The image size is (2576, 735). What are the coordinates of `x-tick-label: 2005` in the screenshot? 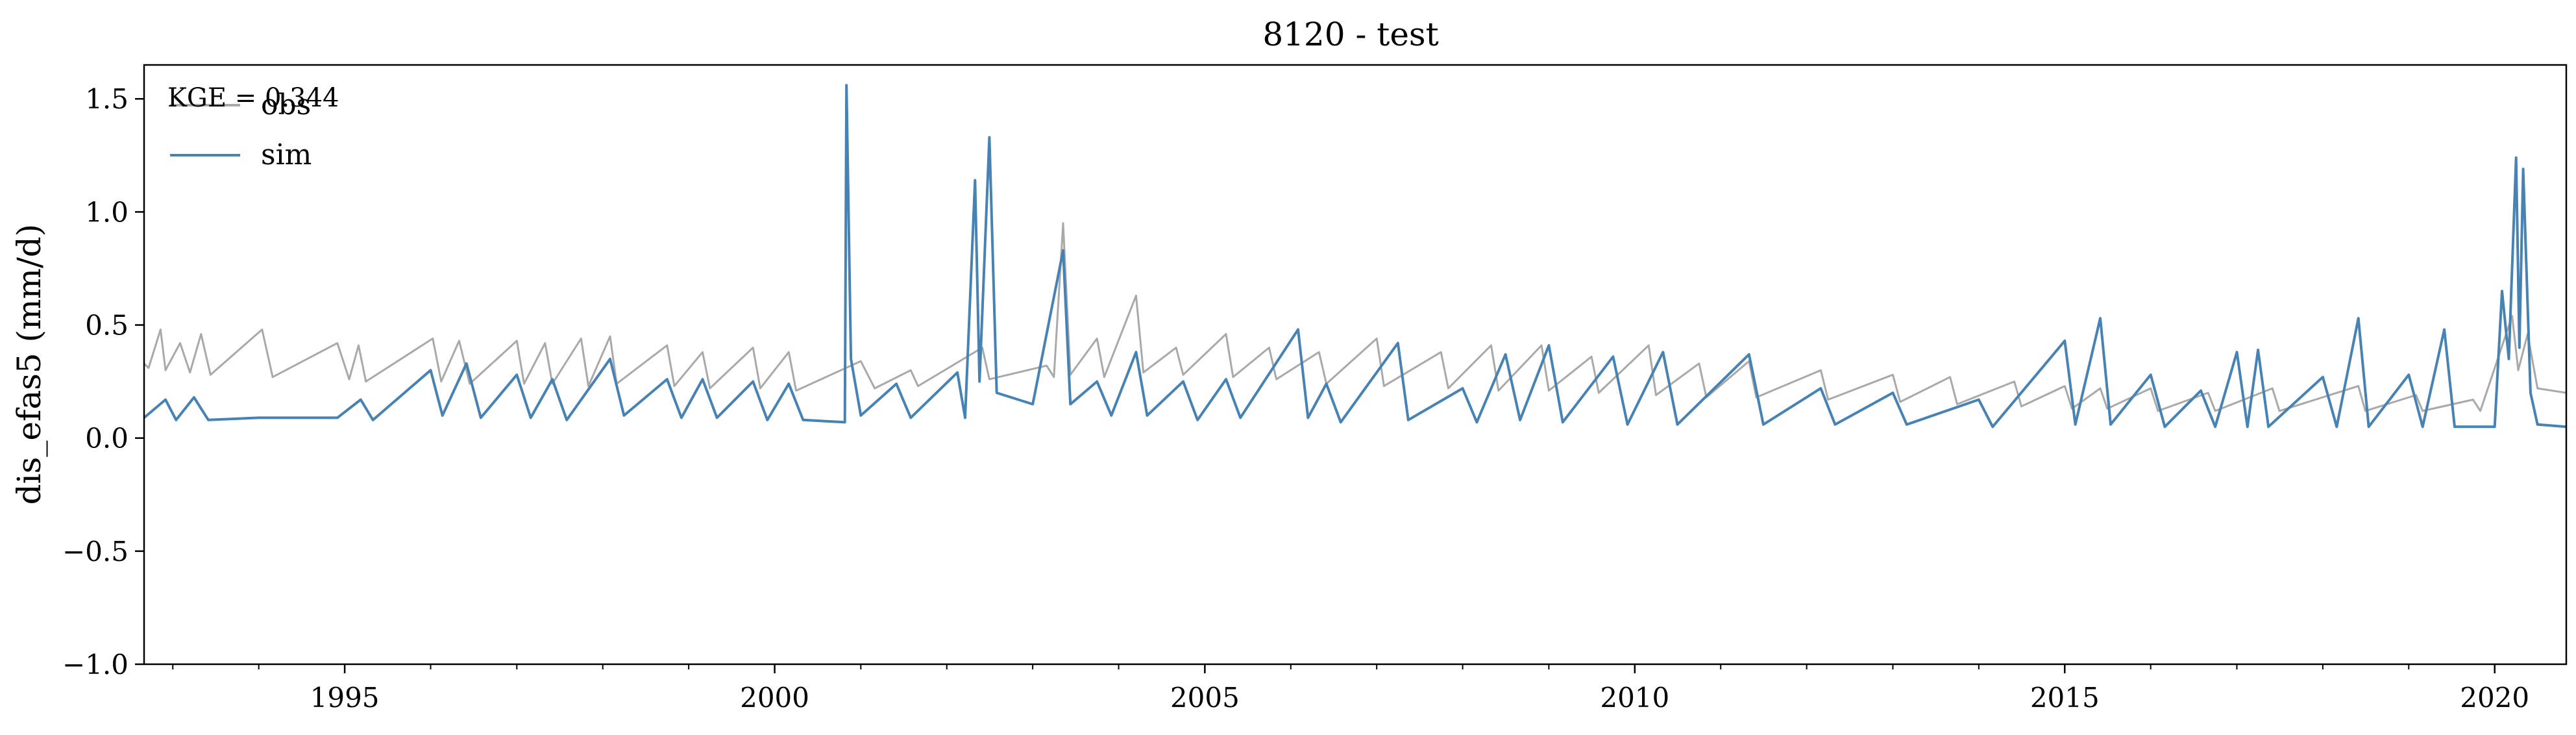 It's located at (1205, 698).